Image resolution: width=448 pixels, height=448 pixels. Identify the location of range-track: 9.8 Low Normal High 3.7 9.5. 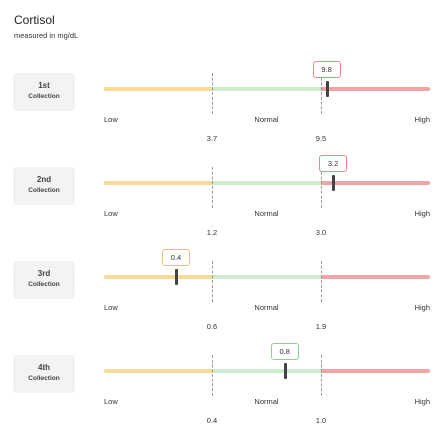
(267, 102).